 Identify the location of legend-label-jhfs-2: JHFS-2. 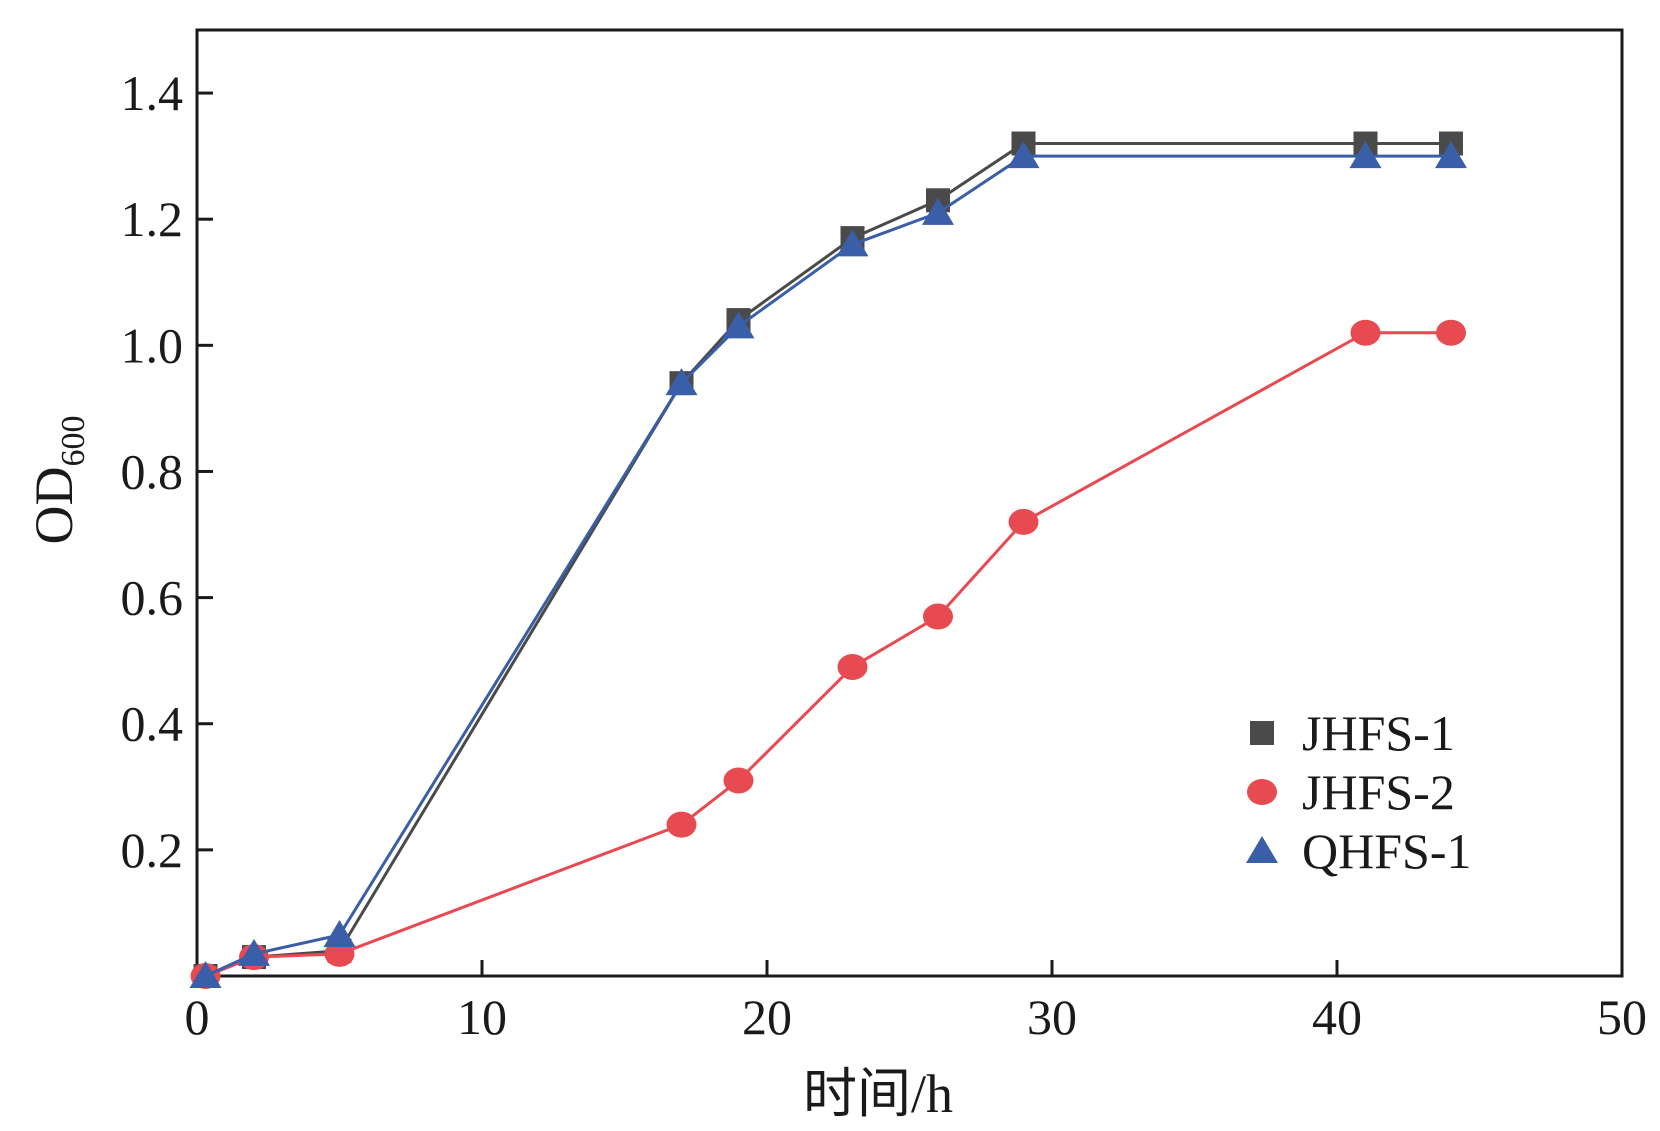
(1378, 792).